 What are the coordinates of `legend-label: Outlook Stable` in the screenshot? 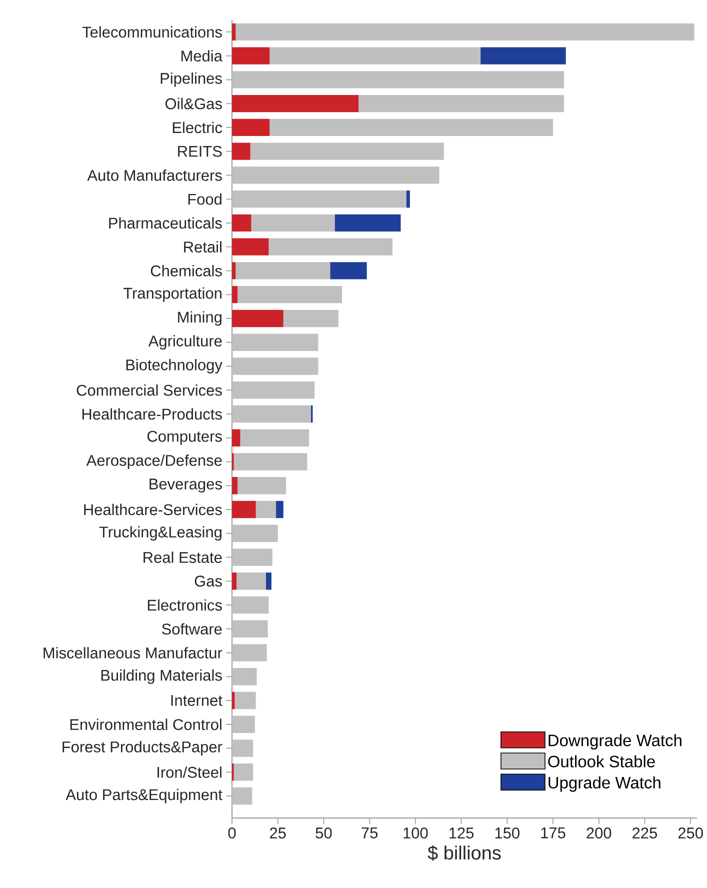 It's located at (601, 761).